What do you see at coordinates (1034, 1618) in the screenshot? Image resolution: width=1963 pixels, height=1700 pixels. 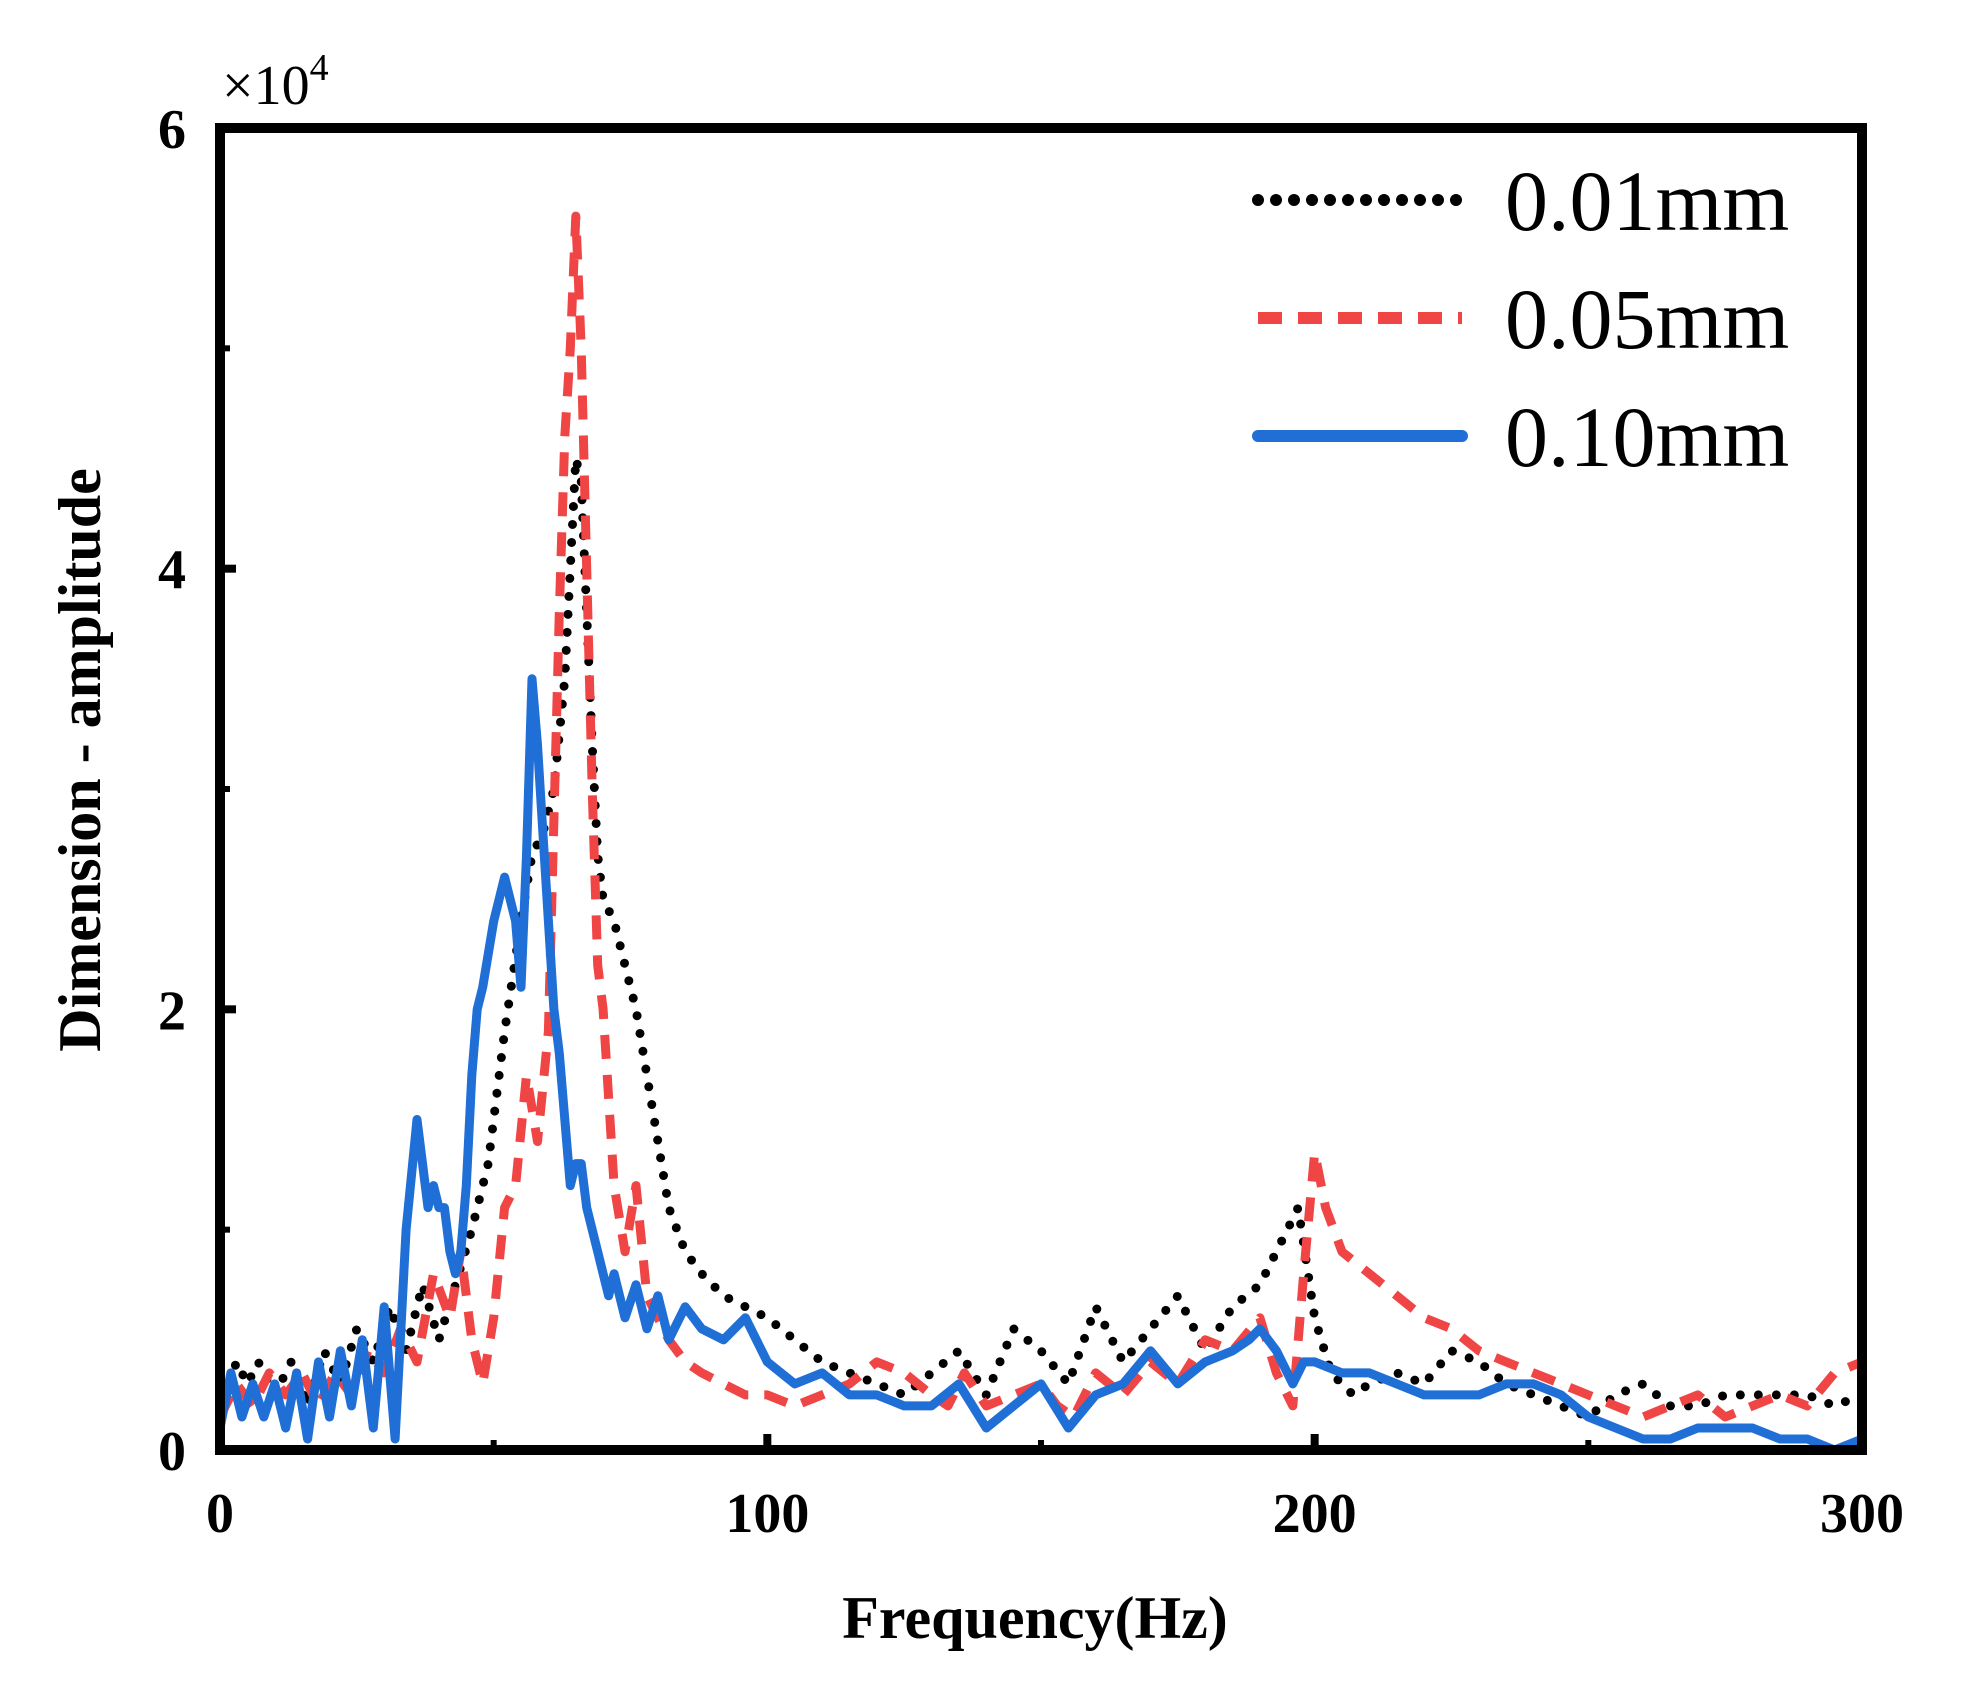 I see `x-axis-title: Frequency(Hz)` at bounding box center [1034, 1618].